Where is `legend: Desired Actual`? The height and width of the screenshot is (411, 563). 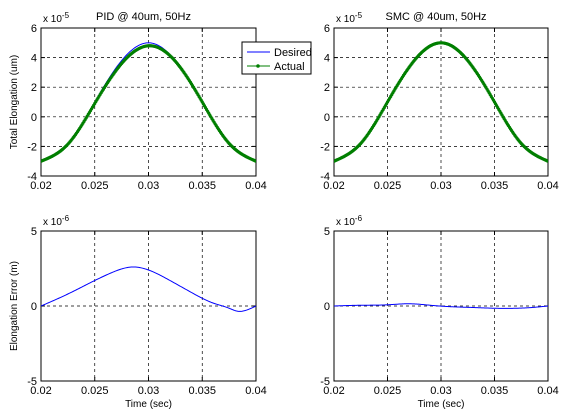 legend: Desired Actual is located at coordinates (277, 58).